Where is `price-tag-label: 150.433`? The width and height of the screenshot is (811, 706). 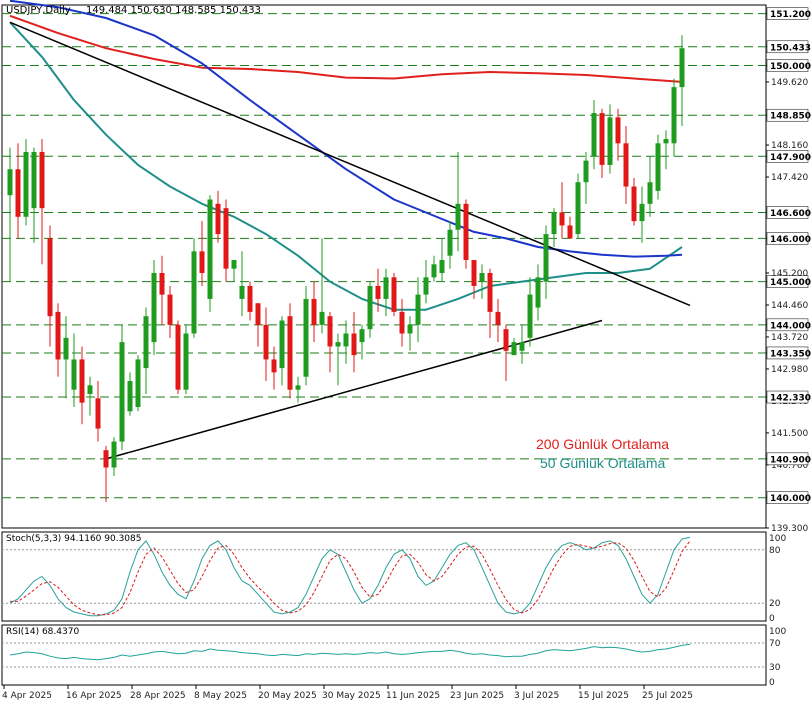
price-tag-label: 150.433 is located at coordinates (790, 48).